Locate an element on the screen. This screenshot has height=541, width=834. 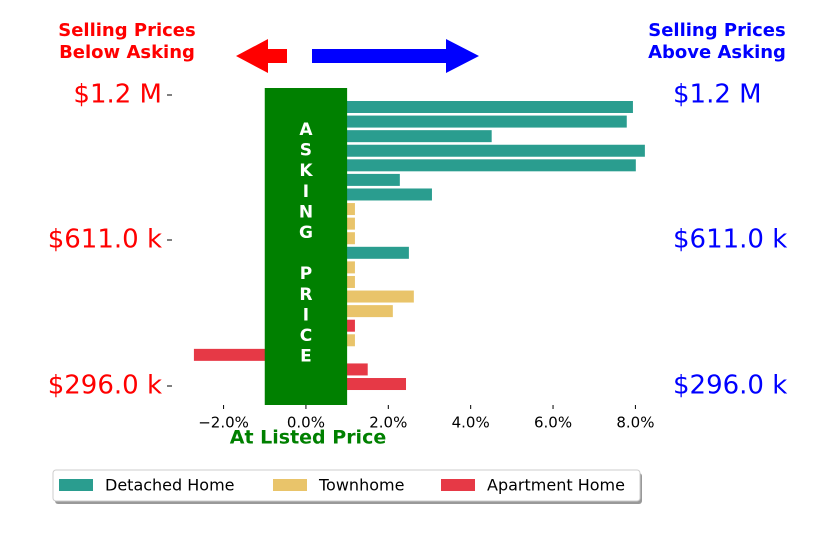
right-arrow is located at coordinates (395, 56).